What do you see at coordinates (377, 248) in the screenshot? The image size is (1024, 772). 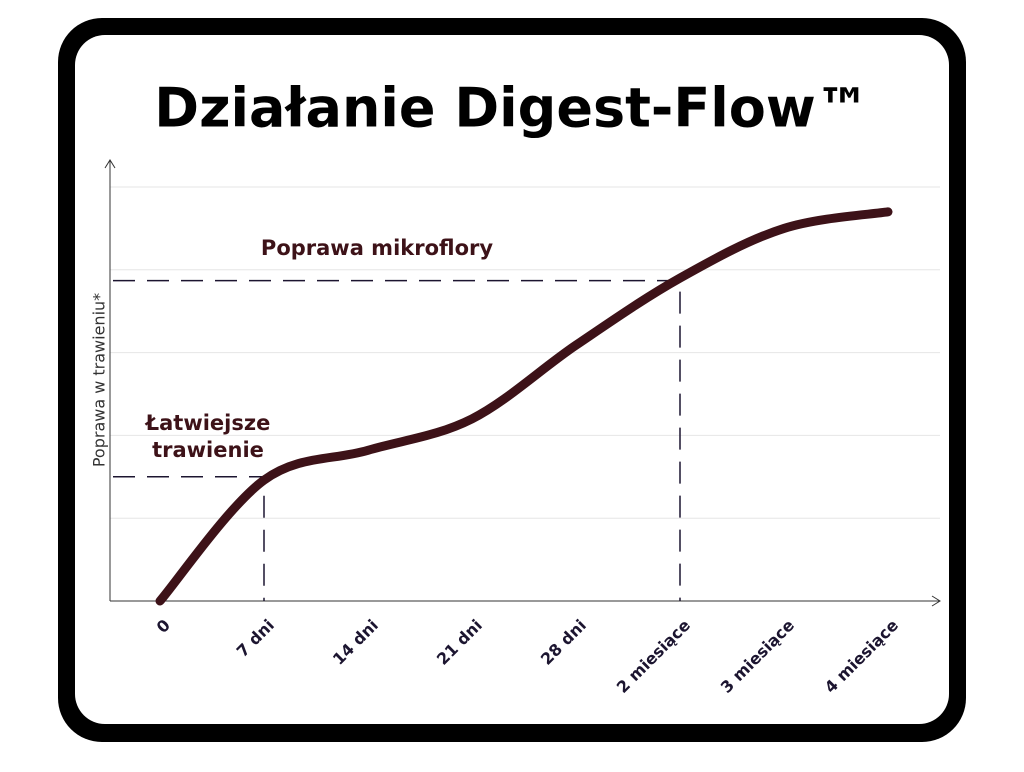 I see `annotation: Poprawa mikroflory` at bounding box center [377, 248].